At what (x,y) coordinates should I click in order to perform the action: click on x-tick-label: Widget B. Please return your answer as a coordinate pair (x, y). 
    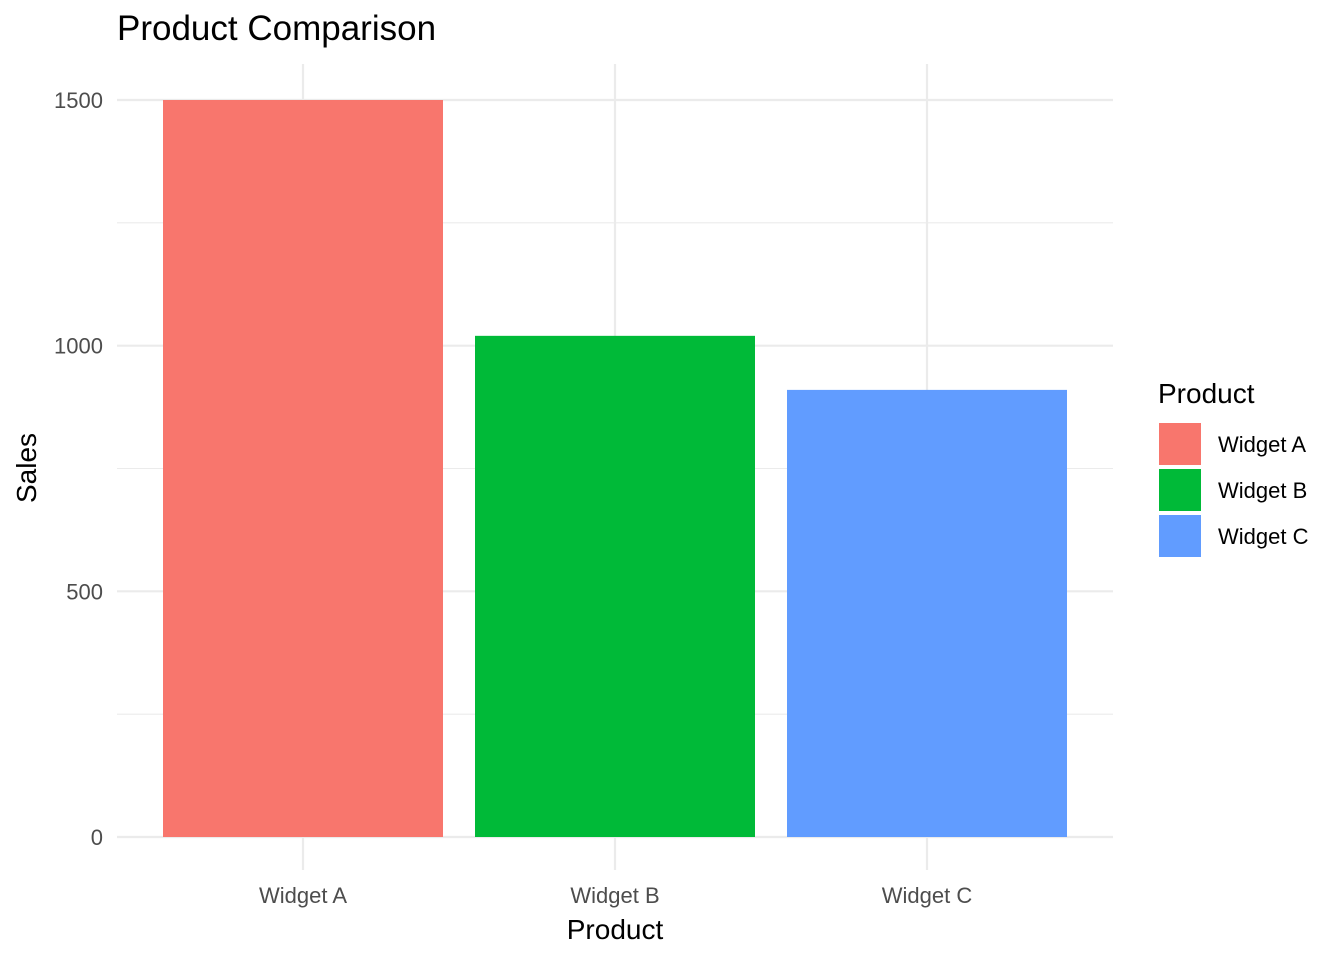
    Looking at the image, I should click on (614, 895).